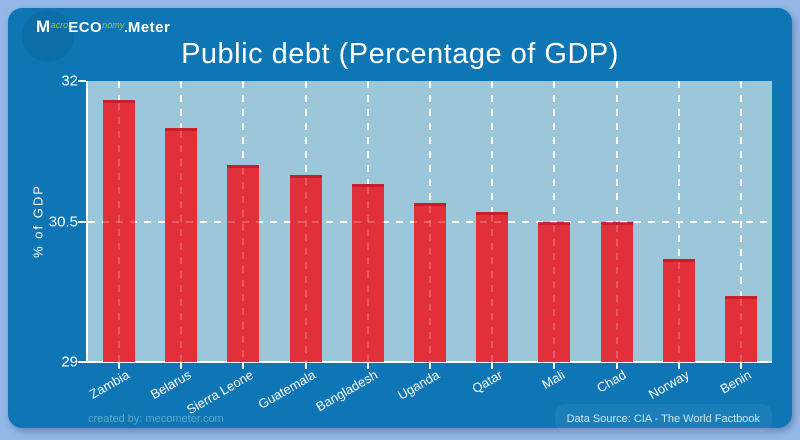 The height and width of the screenshot is (440, 800). I want to click on gridline-horizontal-overlay, so click(430, 221).